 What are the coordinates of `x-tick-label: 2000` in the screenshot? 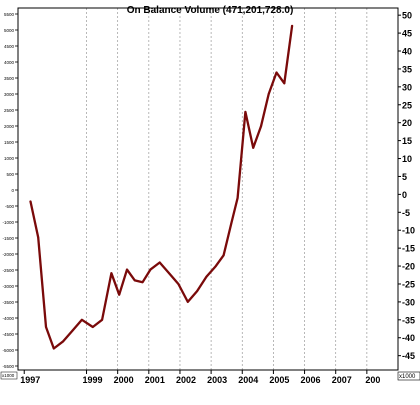 It's located at (124, 380).